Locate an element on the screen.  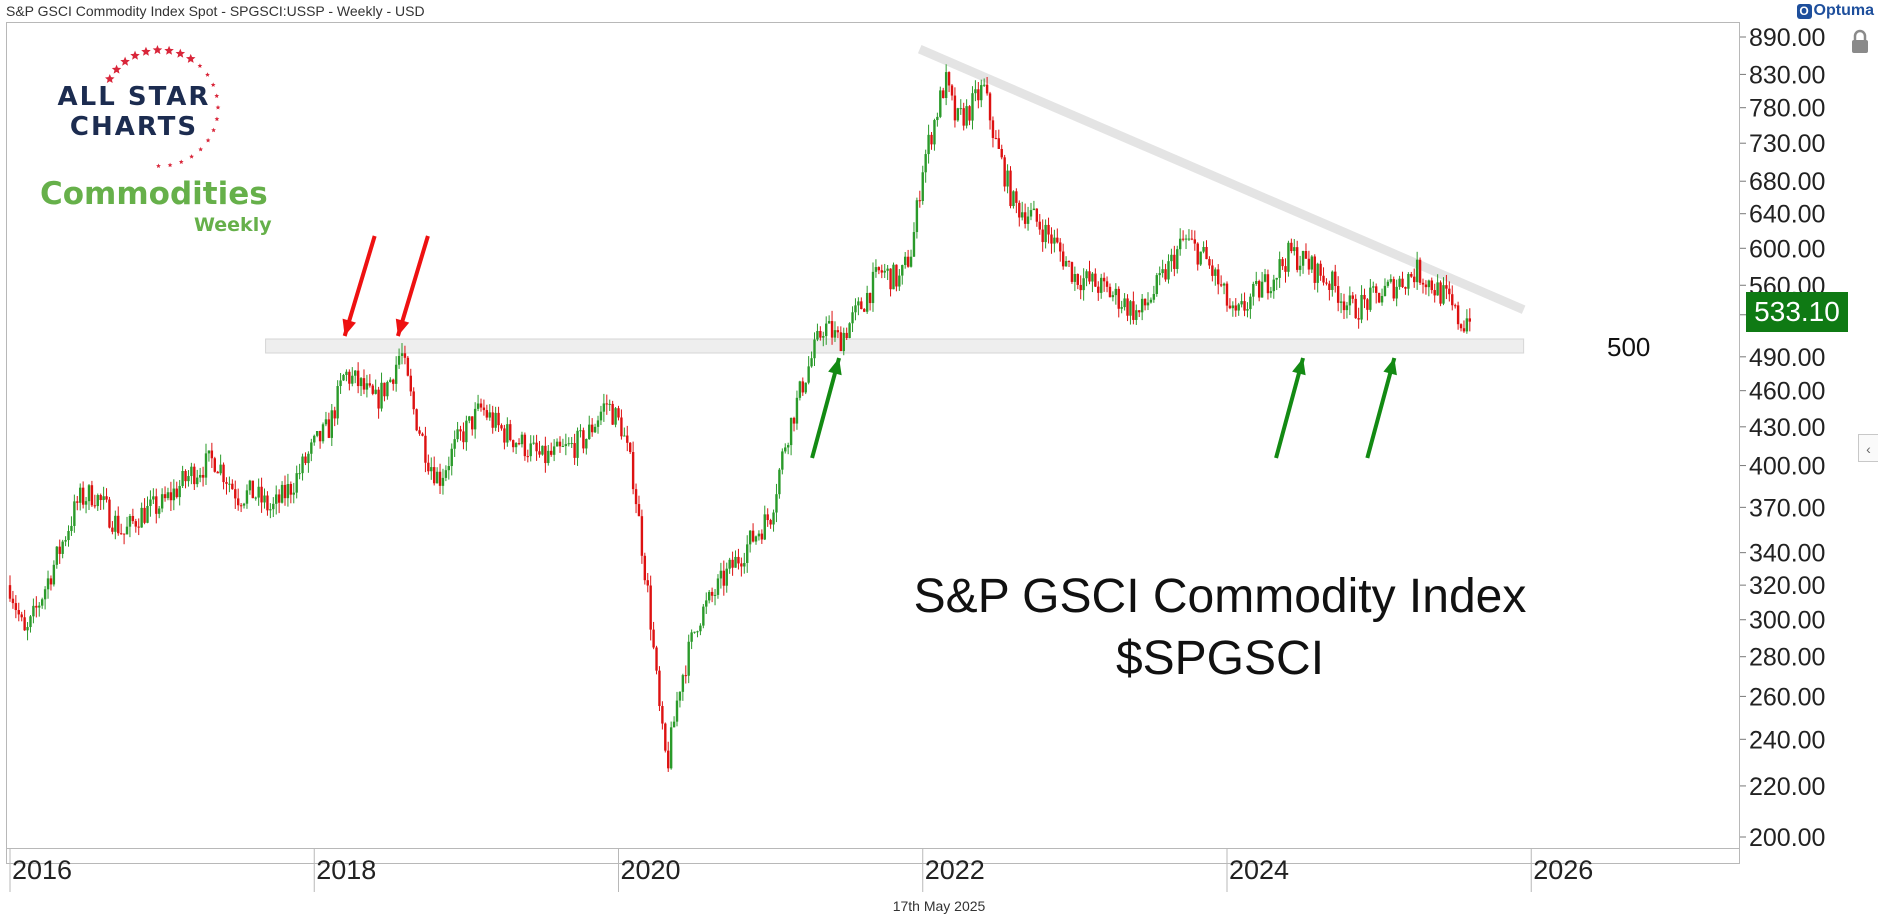
y-tick-label: 600.00 is located at coordinates (1787, 249).